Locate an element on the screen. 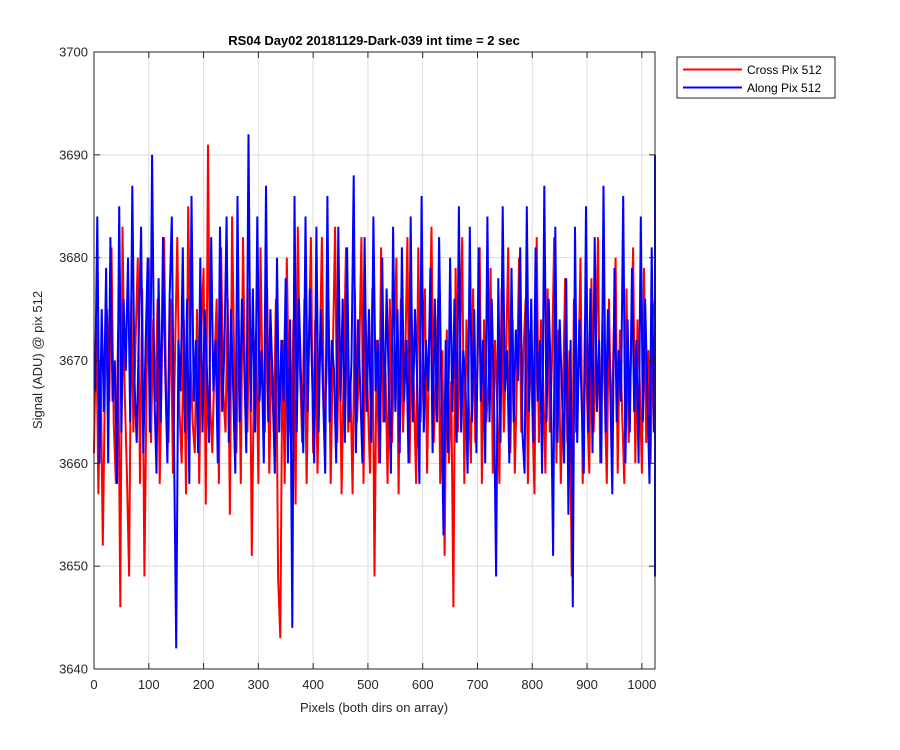 The width and height of the screenshot is (900, 750). x-tick-label: 600 is located at coordinates (423, 684).